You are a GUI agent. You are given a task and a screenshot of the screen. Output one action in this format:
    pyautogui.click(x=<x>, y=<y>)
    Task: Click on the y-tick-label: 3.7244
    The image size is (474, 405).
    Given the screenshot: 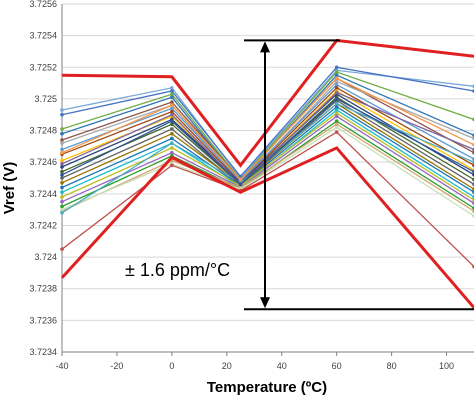 What is the action you would take?
    pyautogui.click(x=43, y=194)
    